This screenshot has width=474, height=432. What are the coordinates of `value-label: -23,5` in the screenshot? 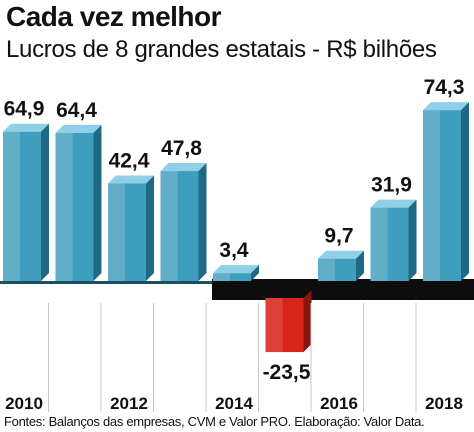 It's located at (287, 372).